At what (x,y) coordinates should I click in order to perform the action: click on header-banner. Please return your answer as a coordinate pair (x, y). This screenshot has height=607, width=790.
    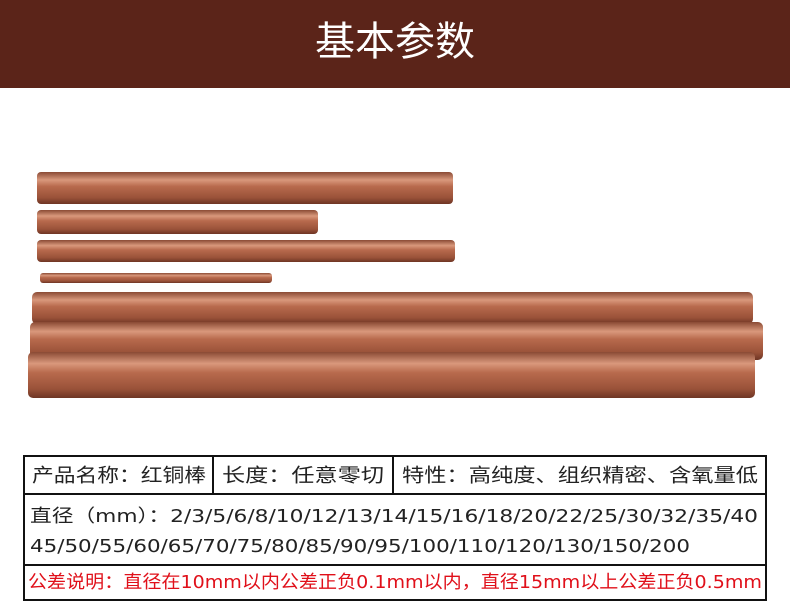
    Looking at the image, I should click on (395, 44).